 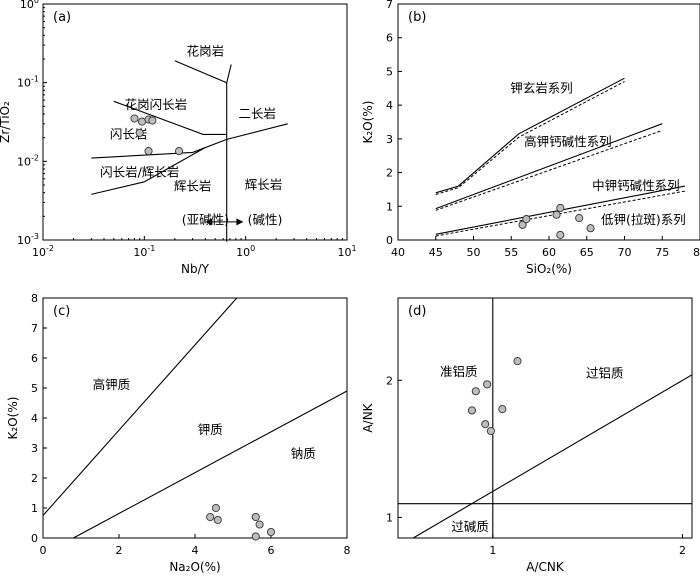 What do you see at coordinates (389, 206) in the screenshot?
I see `y-tick-label-b: 1` at bounding box center [389, 206].